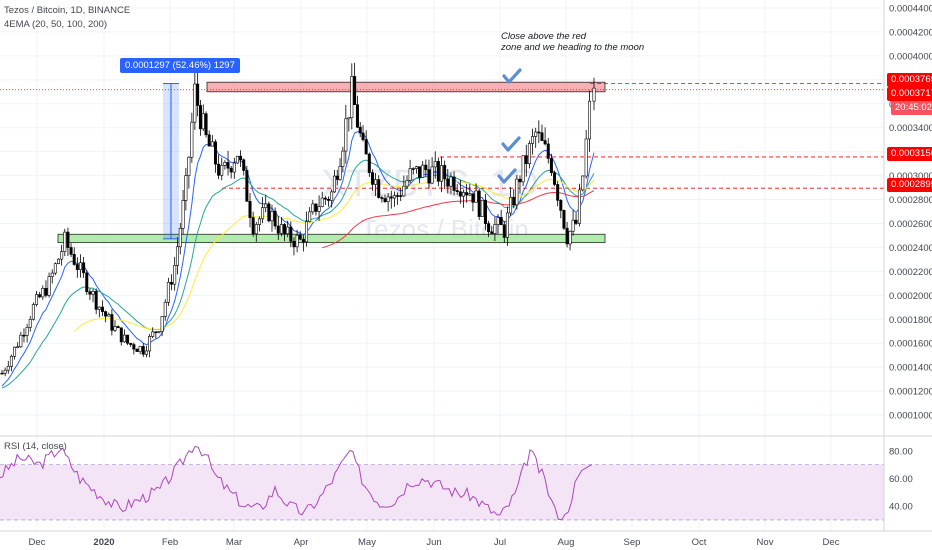 The width and height of the screenshot is (932, 550). I want to click on rsi-band, so click(442, 492).